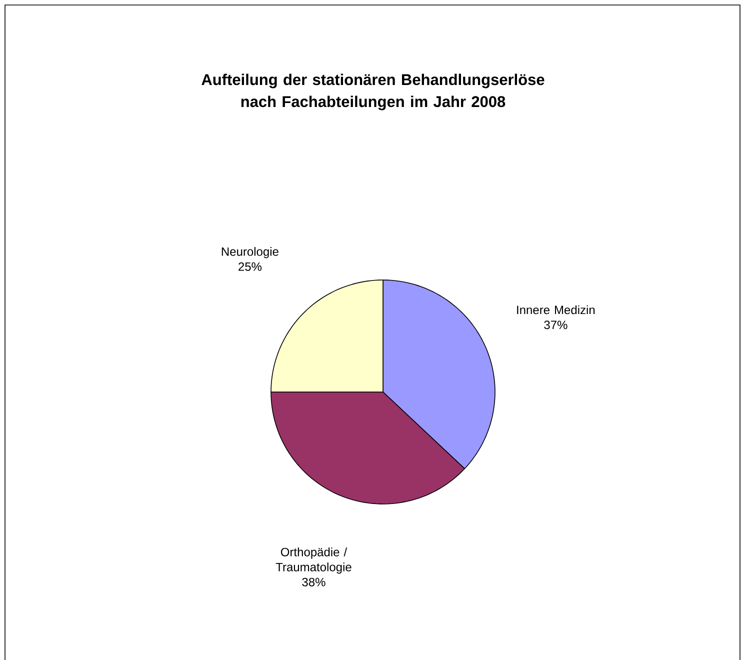 This screenshot has height=660, width=746. I want to click on slice-label: Innere Medizin, so click(556, 309).